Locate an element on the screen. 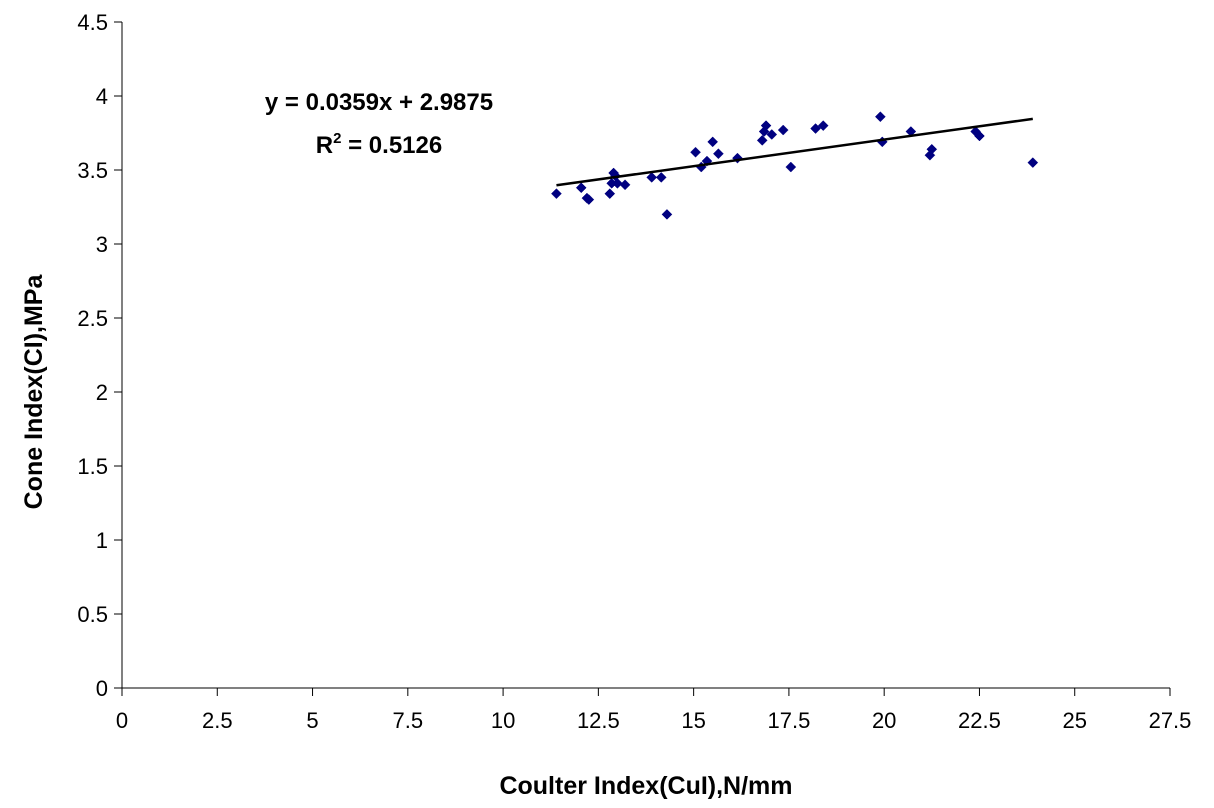 The height and width of the screenshot is (808, 1214). y-tick-label: 2.5 is located at coordinates (92, 318).